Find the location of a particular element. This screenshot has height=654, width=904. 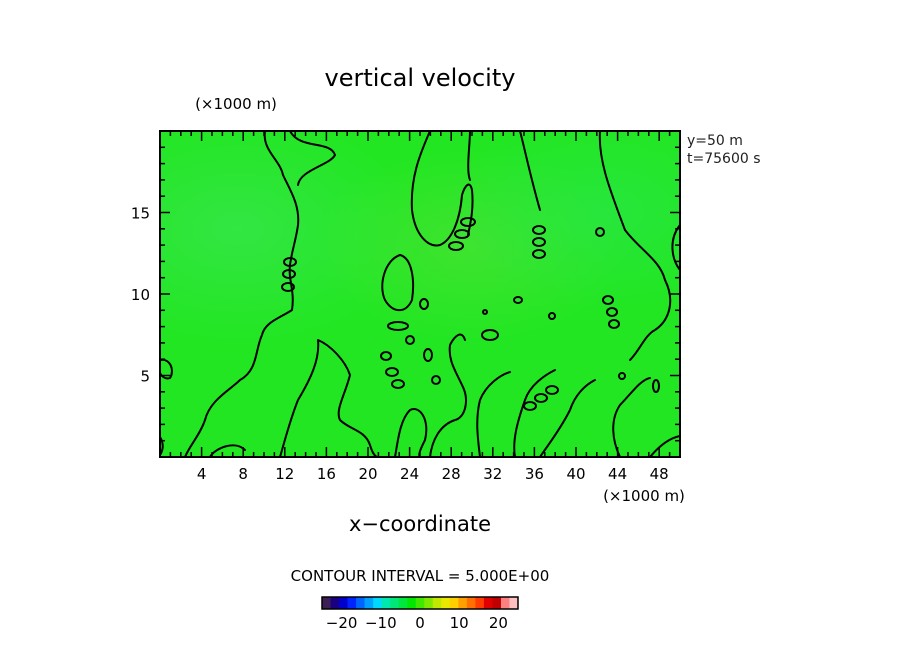

contour-interval-label: CONTOUR INTERVAL = 5.000E+00 is located at coordinates (420, 576).